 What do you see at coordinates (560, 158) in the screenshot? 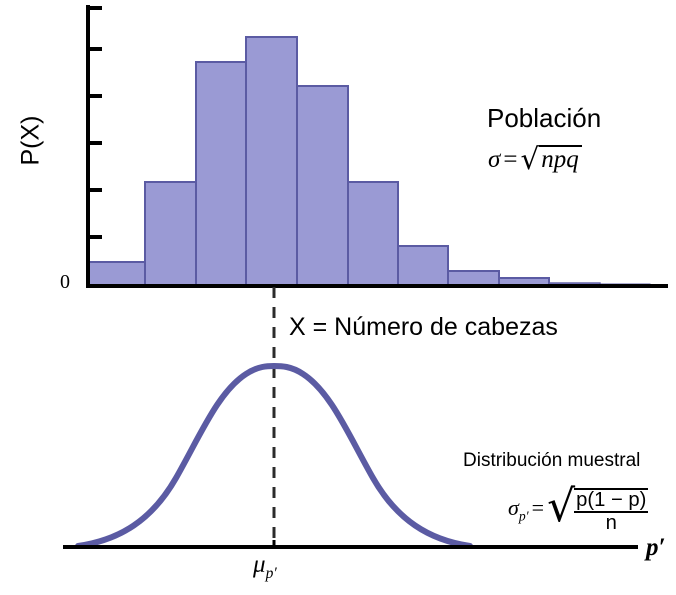
I see `radicand-npq: npq` at bounding box center [560, 158].